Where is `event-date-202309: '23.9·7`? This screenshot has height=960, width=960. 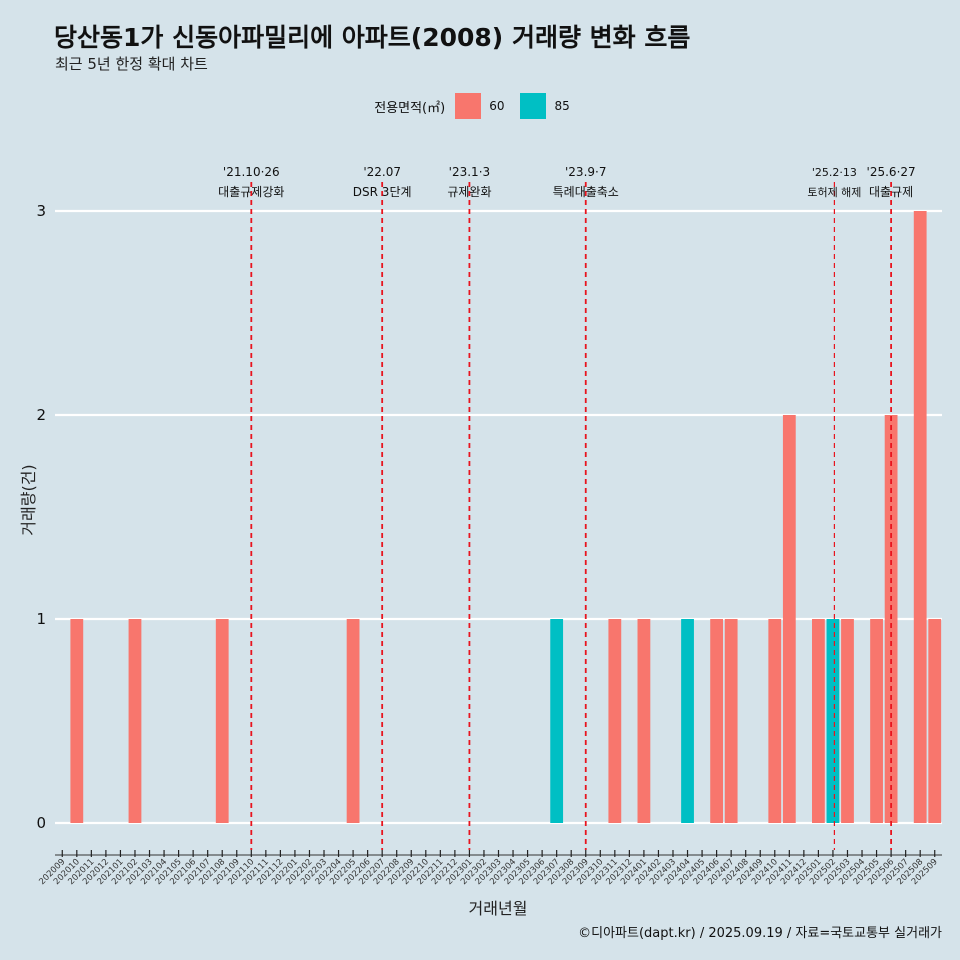
event-date-202309: '23.9·7 is located at coordinates (585, 172).